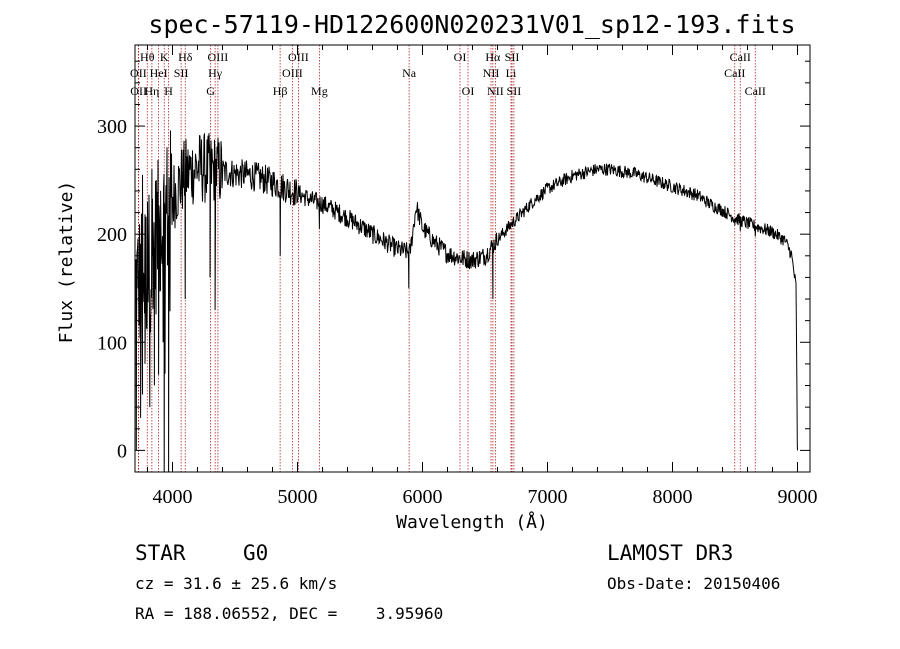  I want to click on spectral-line-label: Hβ, so click(280, 91).